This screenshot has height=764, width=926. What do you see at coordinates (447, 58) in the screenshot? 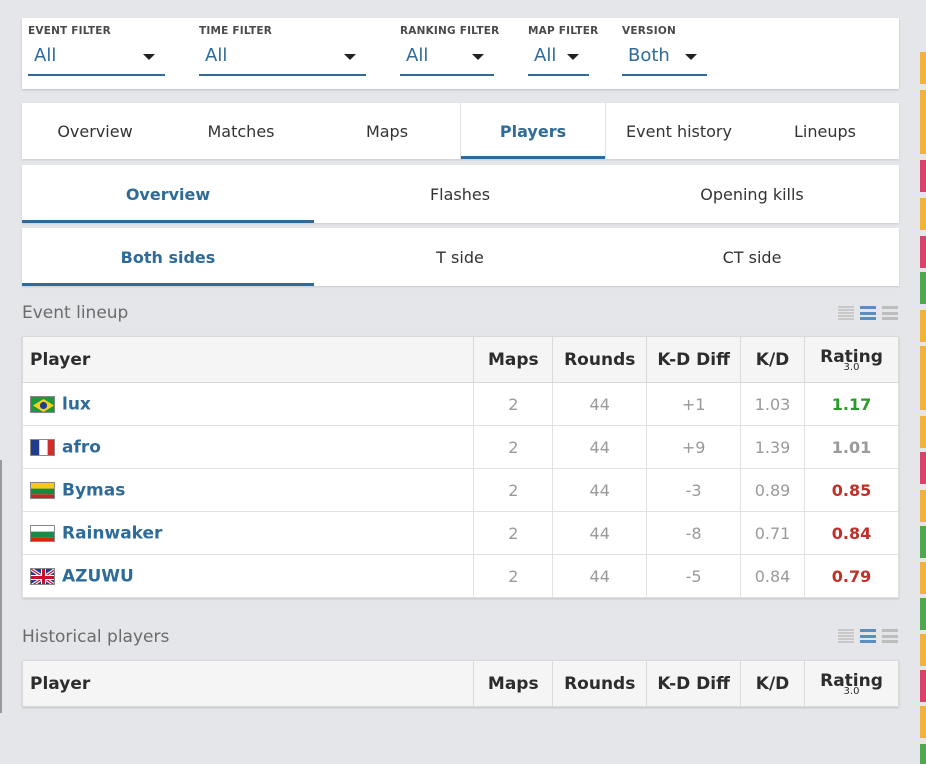
I see `ranking-filter-select: All` at bounding box center [447, 58].